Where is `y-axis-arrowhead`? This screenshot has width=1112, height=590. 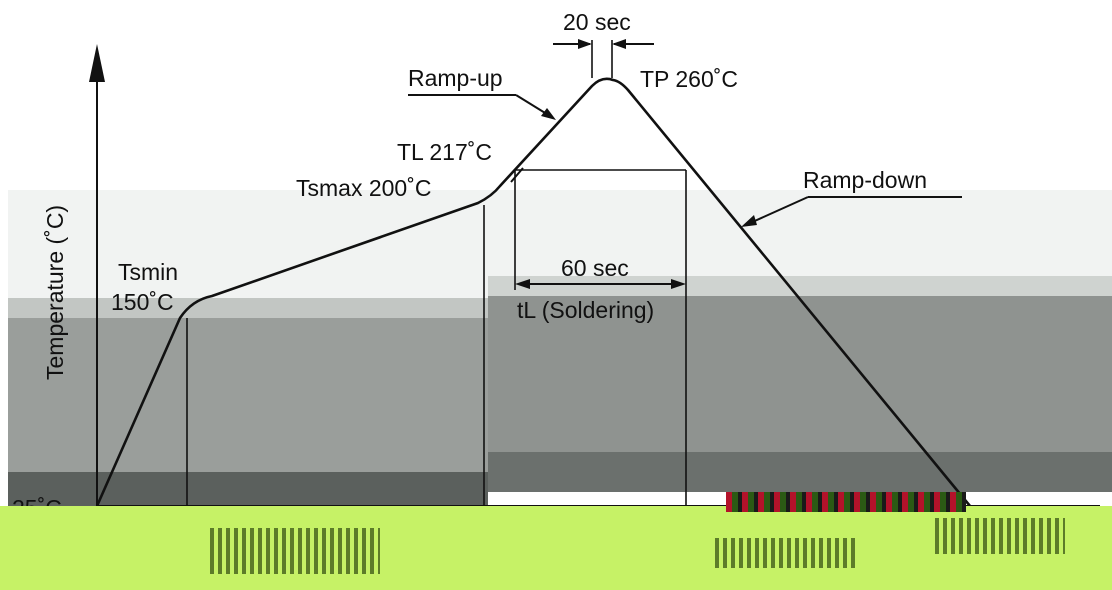 y-axis-arrowhead is located at coordinates (97, 63).